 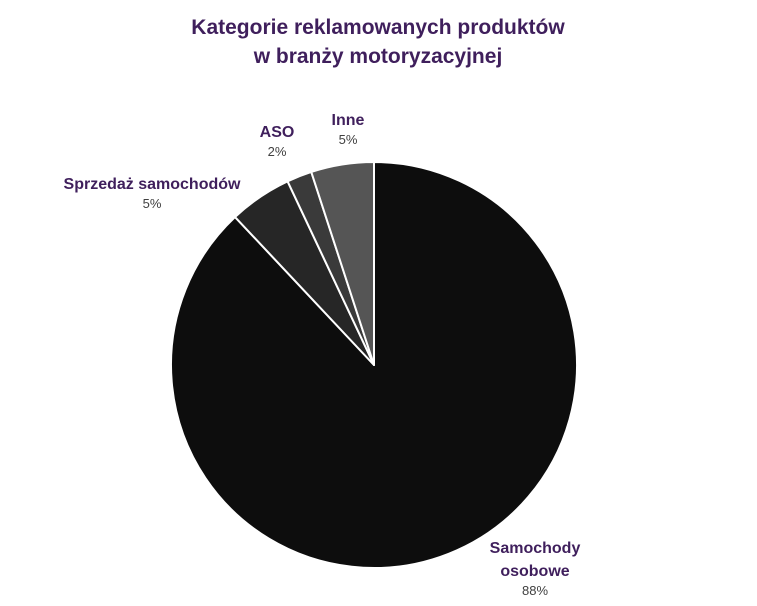 What do you see at coordinates (534, 571) in the screenshot?
I see `slice-label: osobowe` at bounding box center [534, 571].